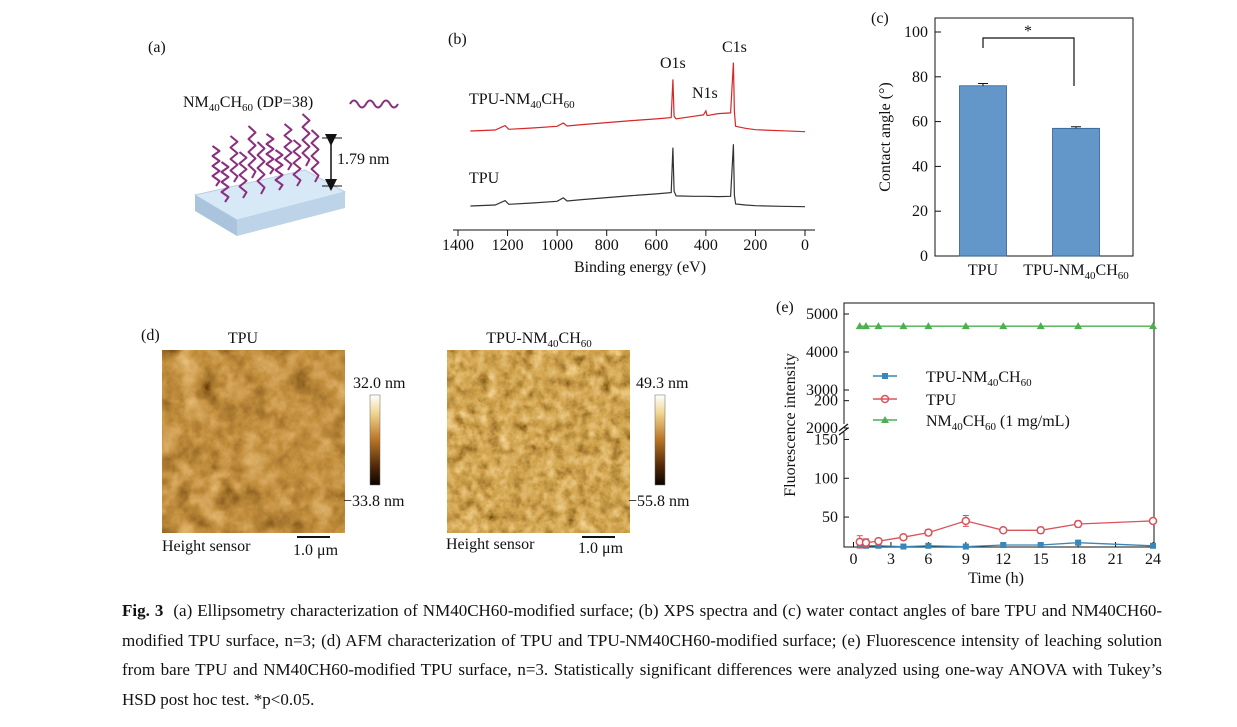  Describe the element at coordinates (291, 214) in the screenshot. I see `substrate-side` at that location.